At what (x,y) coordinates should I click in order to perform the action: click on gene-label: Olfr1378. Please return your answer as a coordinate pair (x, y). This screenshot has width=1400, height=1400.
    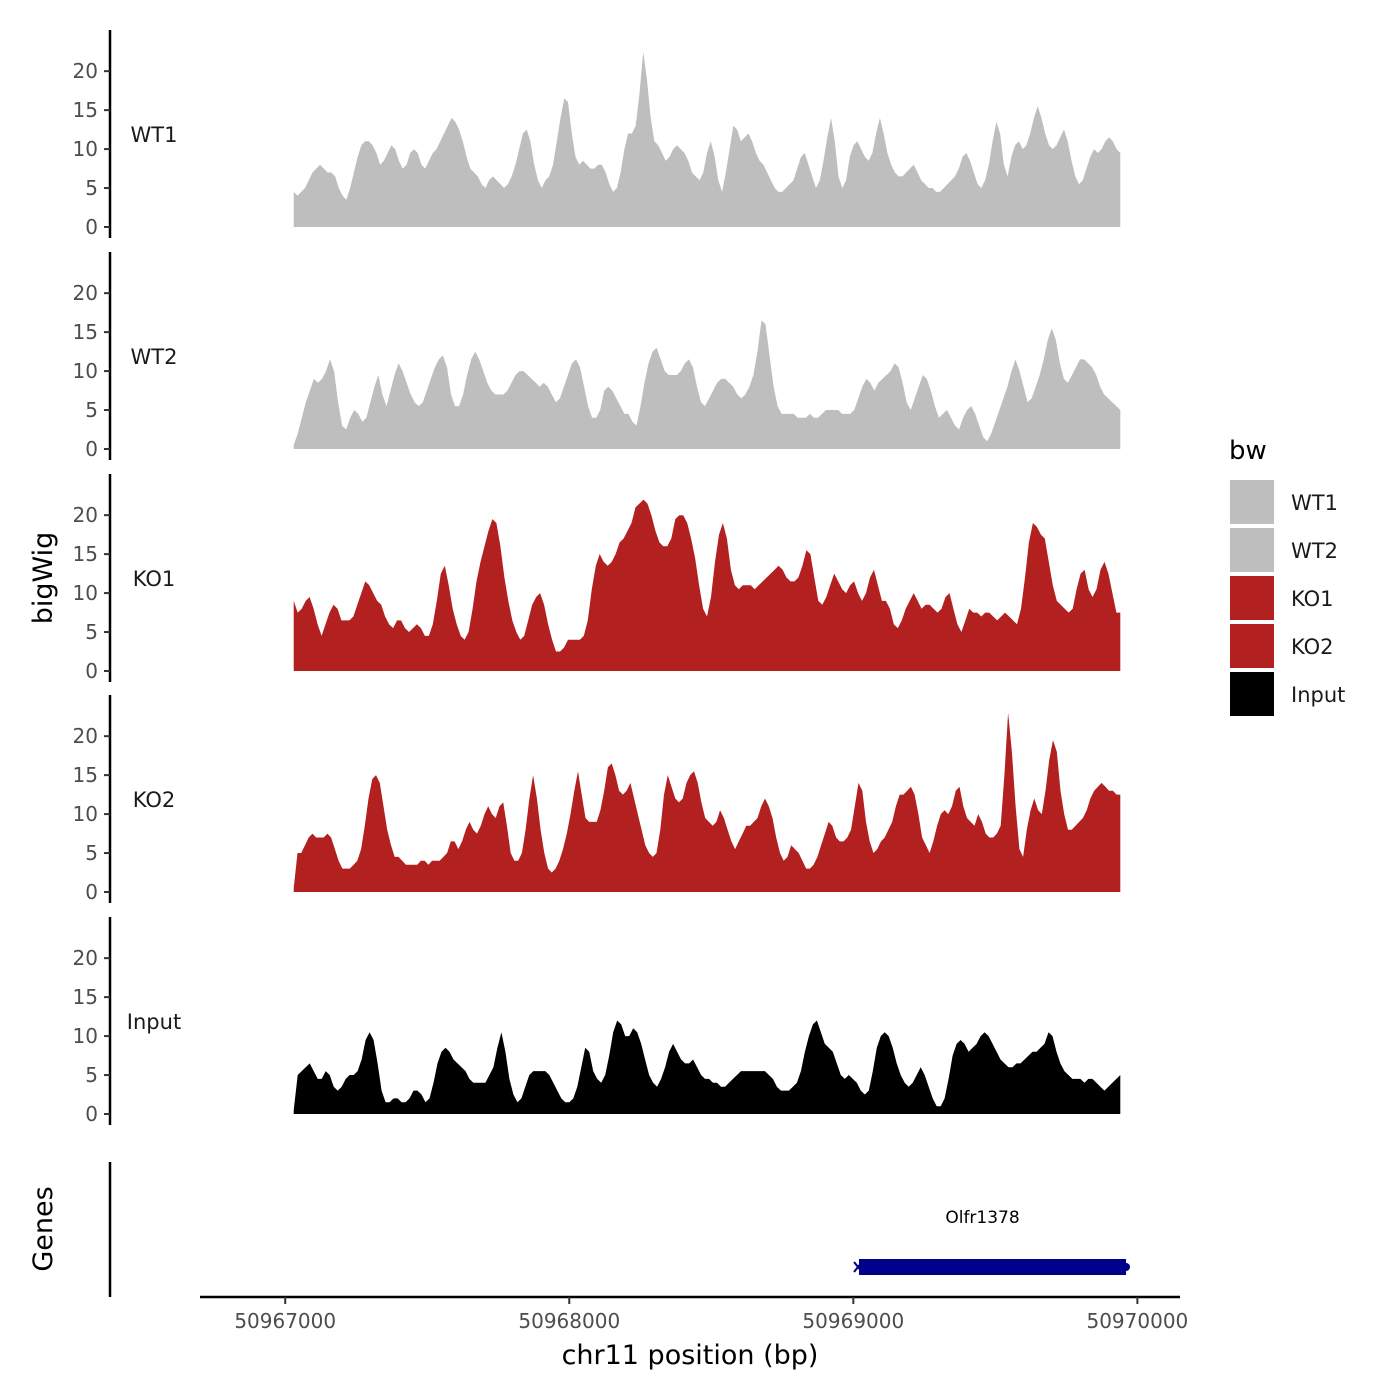
    Looking at the image, I should click on (982, 1218).